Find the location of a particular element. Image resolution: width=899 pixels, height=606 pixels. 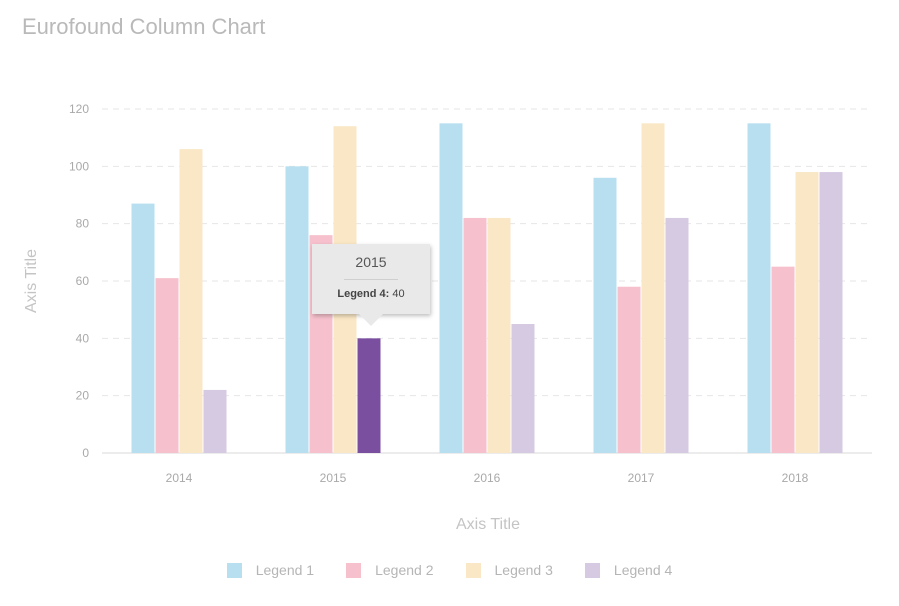

legend-item-4: Legend 4 is located at coordinates (628, 570).